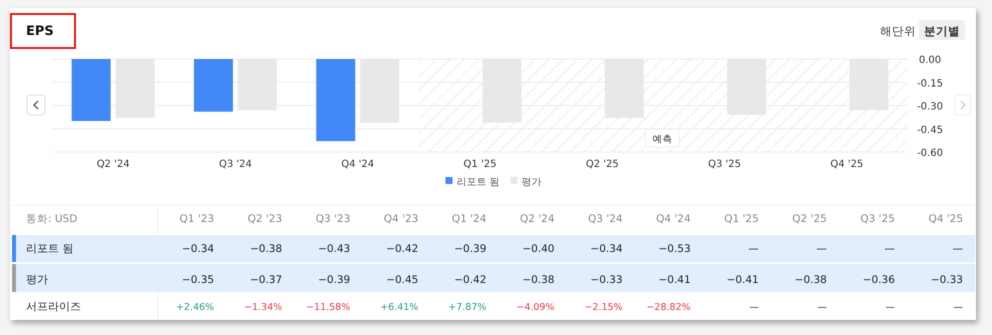  I want to click on category-label: Q3 '24, so click(605, 219).